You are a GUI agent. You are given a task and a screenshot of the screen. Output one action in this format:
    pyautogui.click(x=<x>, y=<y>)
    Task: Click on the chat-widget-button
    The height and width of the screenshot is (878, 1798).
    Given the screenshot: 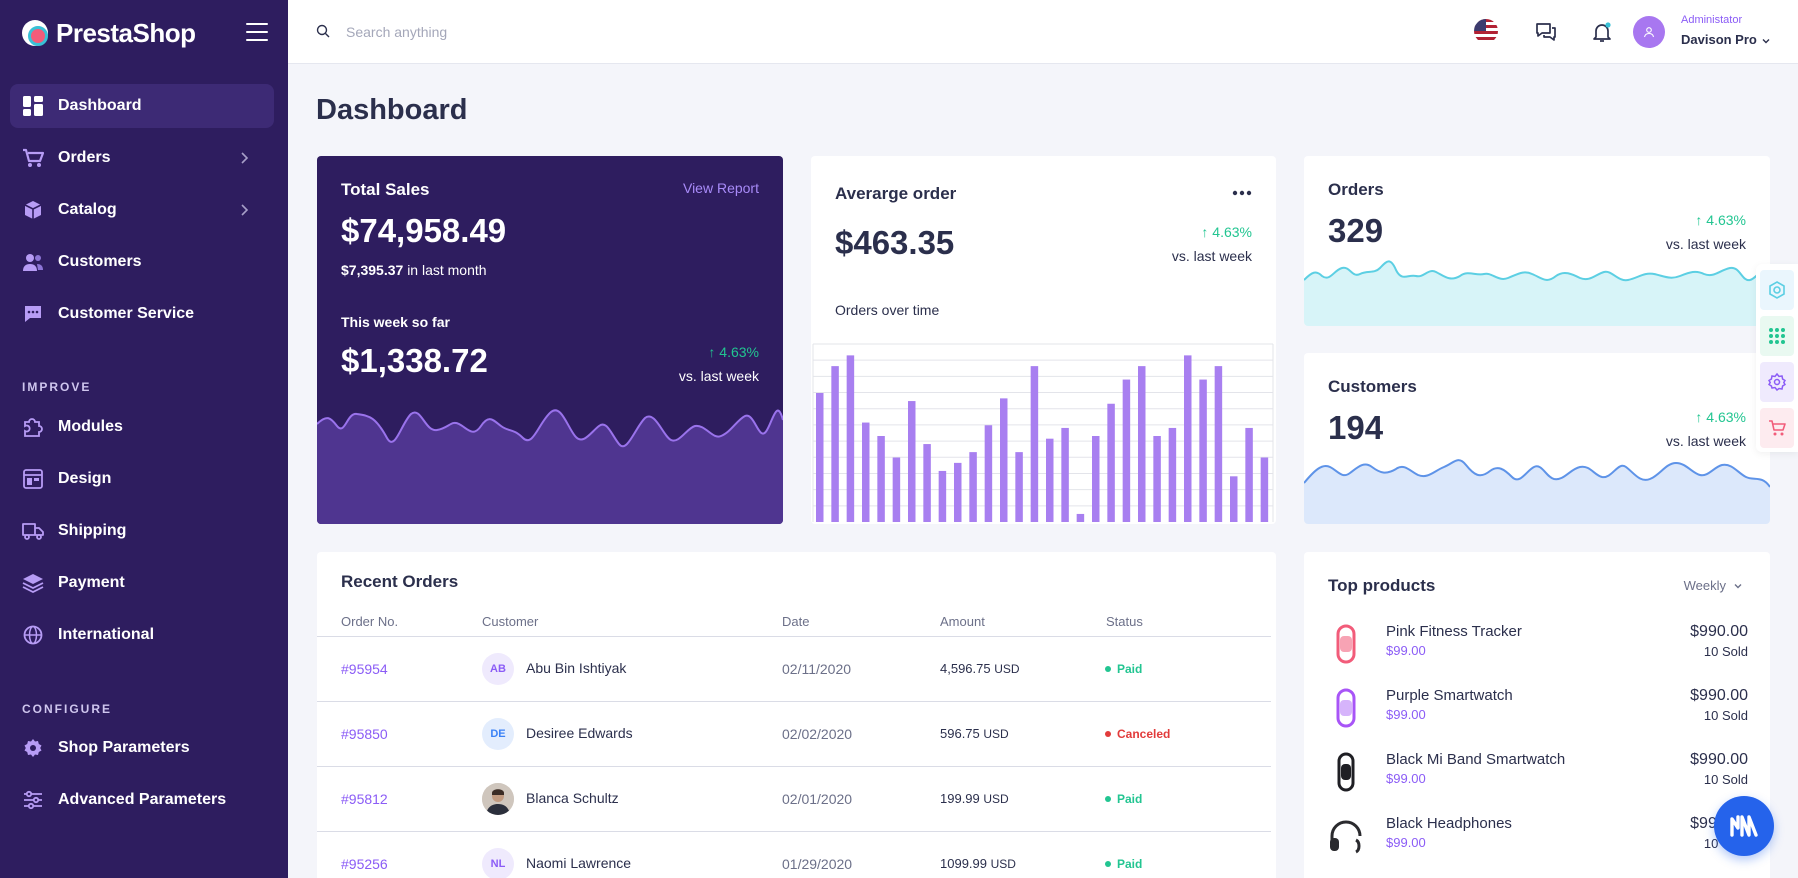 What is the action you would take?
    pyautogui.click(x=1744, y=826)
    